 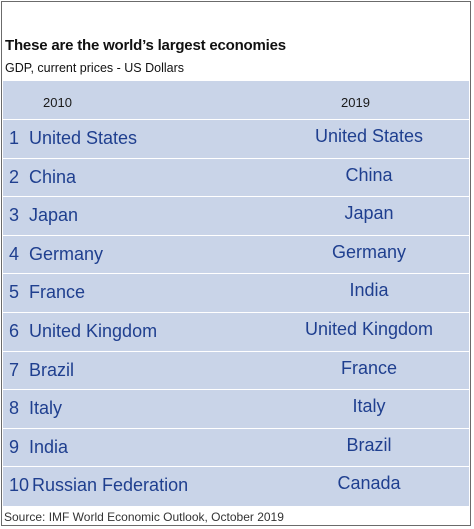 I want to click on rank-number: 2, so click(x=14, y=176).